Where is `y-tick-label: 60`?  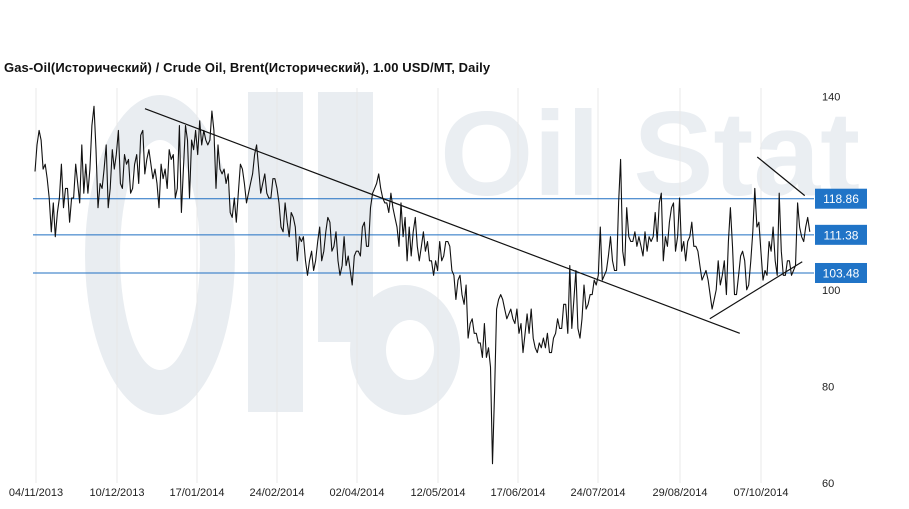 y-tick-label: 60 is located at coordinates (828, 484).